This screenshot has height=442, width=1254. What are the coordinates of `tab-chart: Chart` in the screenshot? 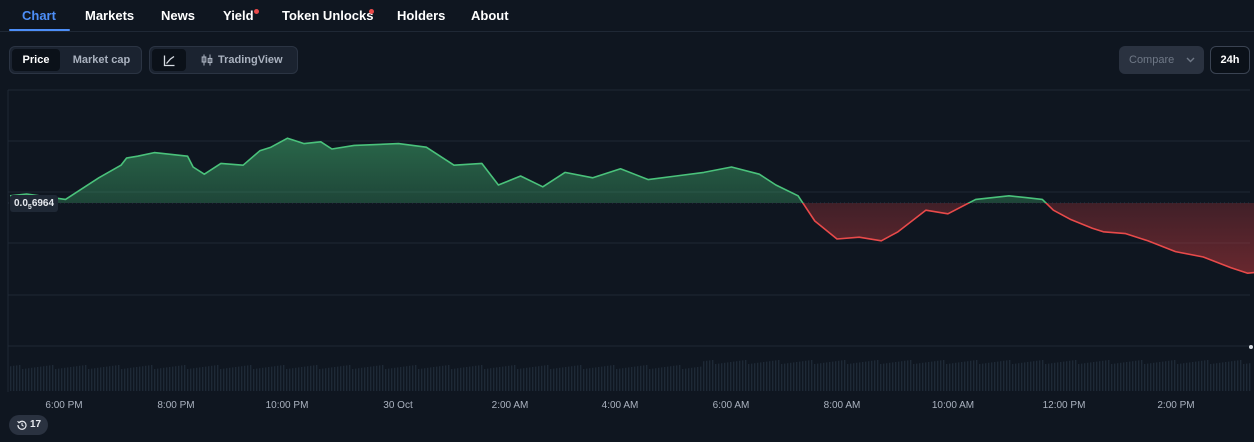 It's located at (39, 15).